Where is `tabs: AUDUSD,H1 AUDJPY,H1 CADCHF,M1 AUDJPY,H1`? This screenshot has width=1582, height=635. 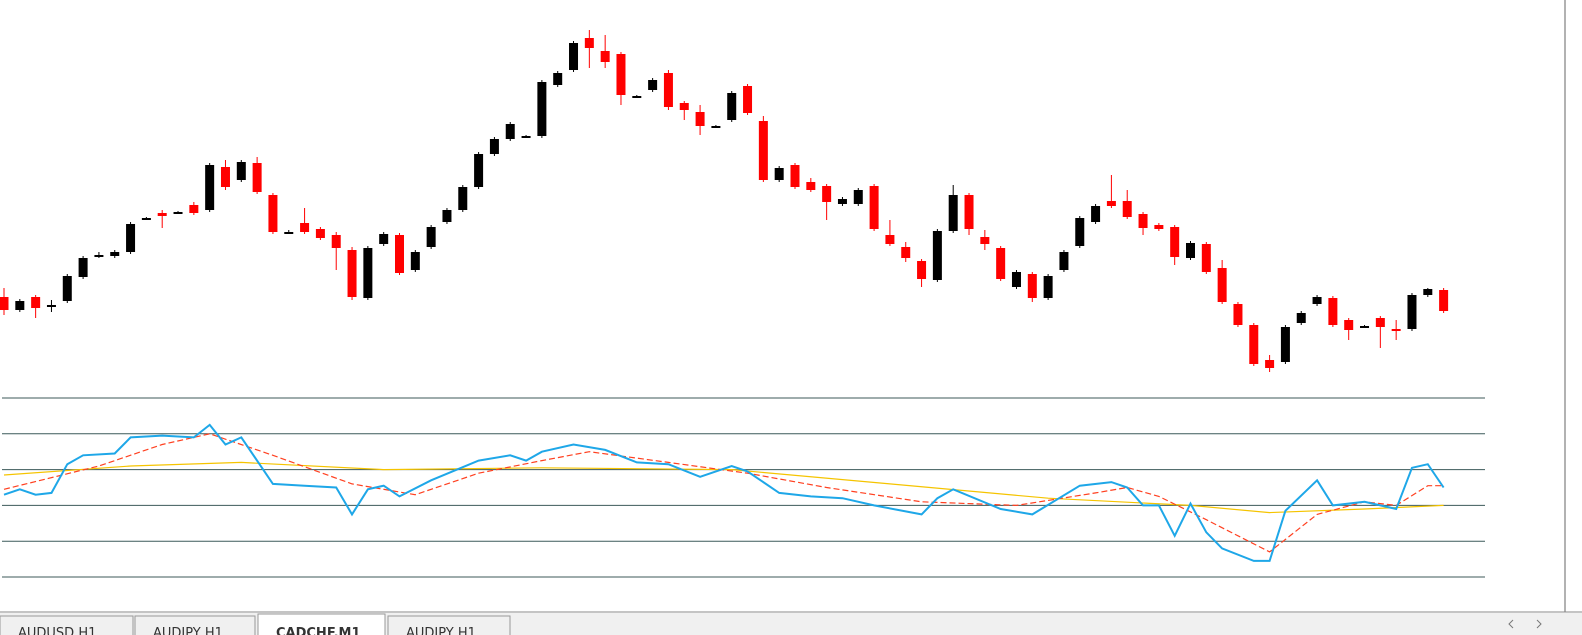 tabs: AUDUSD,H1 AUDJPY,H1 CADCHF,M1 AUDJPY,H1 is located at coordinates (255, 624).